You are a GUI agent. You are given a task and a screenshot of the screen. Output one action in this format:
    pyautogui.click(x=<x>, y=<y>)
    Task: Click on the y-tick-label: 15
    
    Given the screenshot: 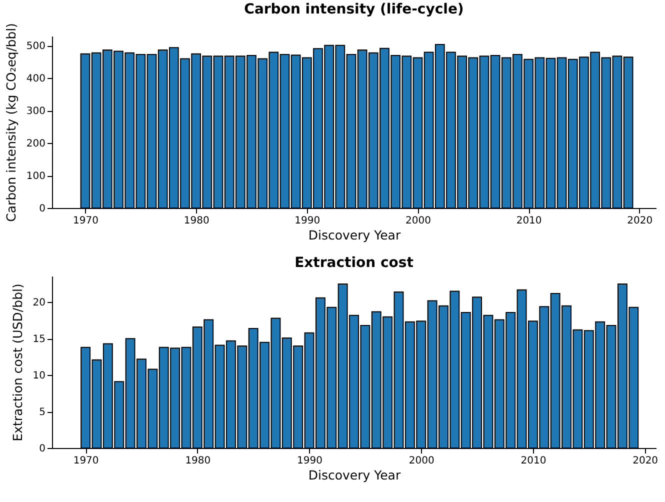 What is the action you would take?
    pyautogui.click(x=39, y=340)
    